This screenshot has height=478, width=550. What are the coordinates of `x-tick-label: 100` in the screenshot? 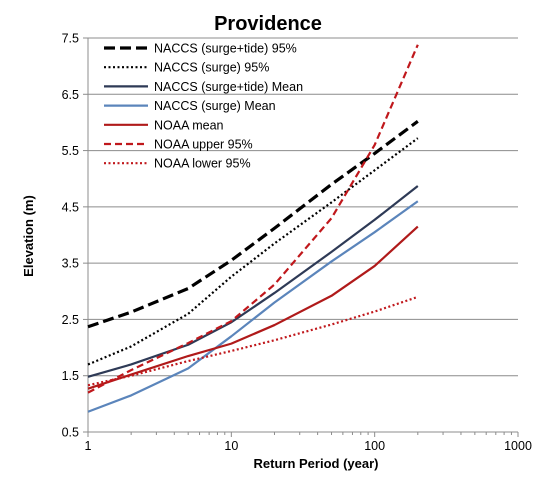 It's located at (374, 446).